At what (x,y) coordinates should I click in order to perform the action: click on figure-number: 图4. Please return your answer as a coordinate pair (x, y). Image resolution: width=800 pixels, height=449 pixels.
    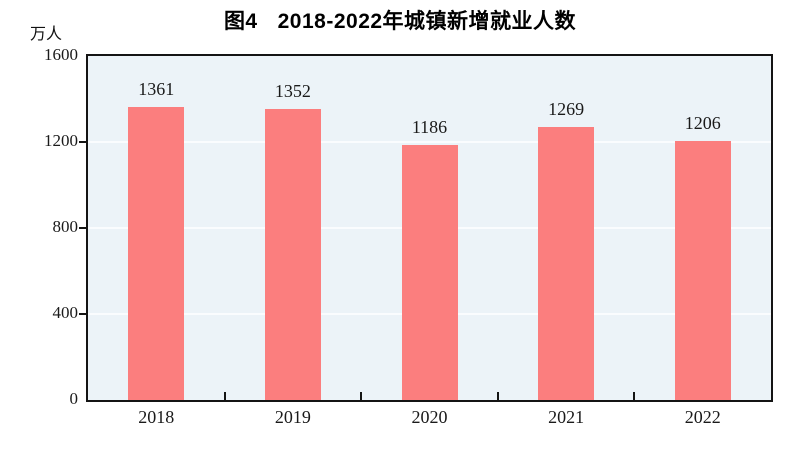
    Looking at the image, I should click on (240, 21).